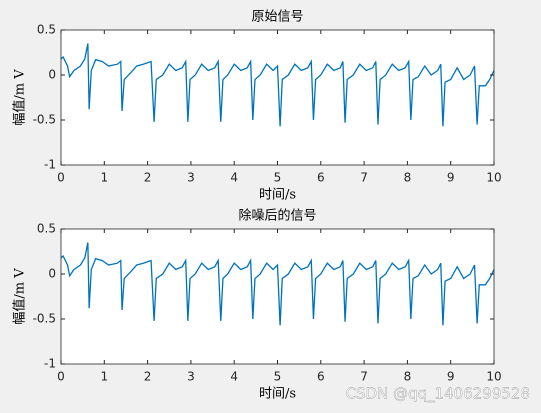 The image size is (541, 413). What do you see at coordinates (437, 394) in the screenshot?
I see `watermark: CSDN @qq_1406299528` at bounding box center [437, 394].